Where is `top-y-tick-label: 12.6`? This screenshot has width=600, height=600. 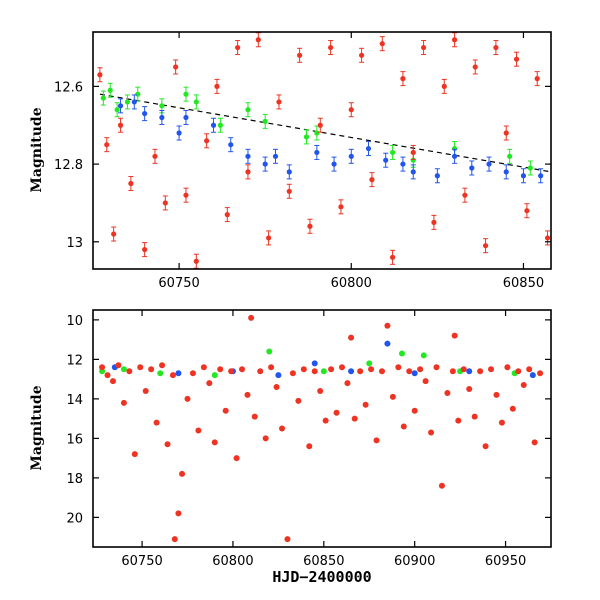 top-y-tick-label: 12.6 is located at coordinates (68, 87).